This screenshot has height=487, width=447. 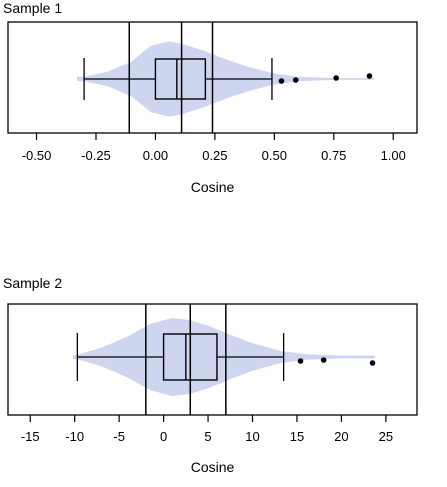 I want to click on x-tick-label: -15, so click(x=30, y=436).